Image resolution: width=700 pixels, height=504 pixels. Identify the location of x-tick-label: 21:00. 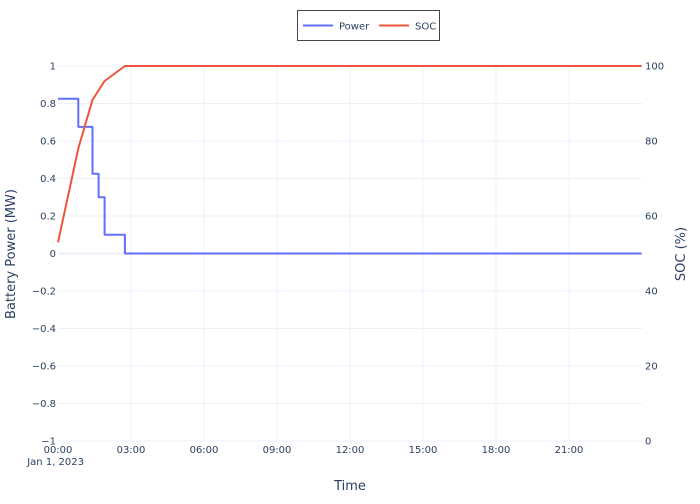
(569, 450).